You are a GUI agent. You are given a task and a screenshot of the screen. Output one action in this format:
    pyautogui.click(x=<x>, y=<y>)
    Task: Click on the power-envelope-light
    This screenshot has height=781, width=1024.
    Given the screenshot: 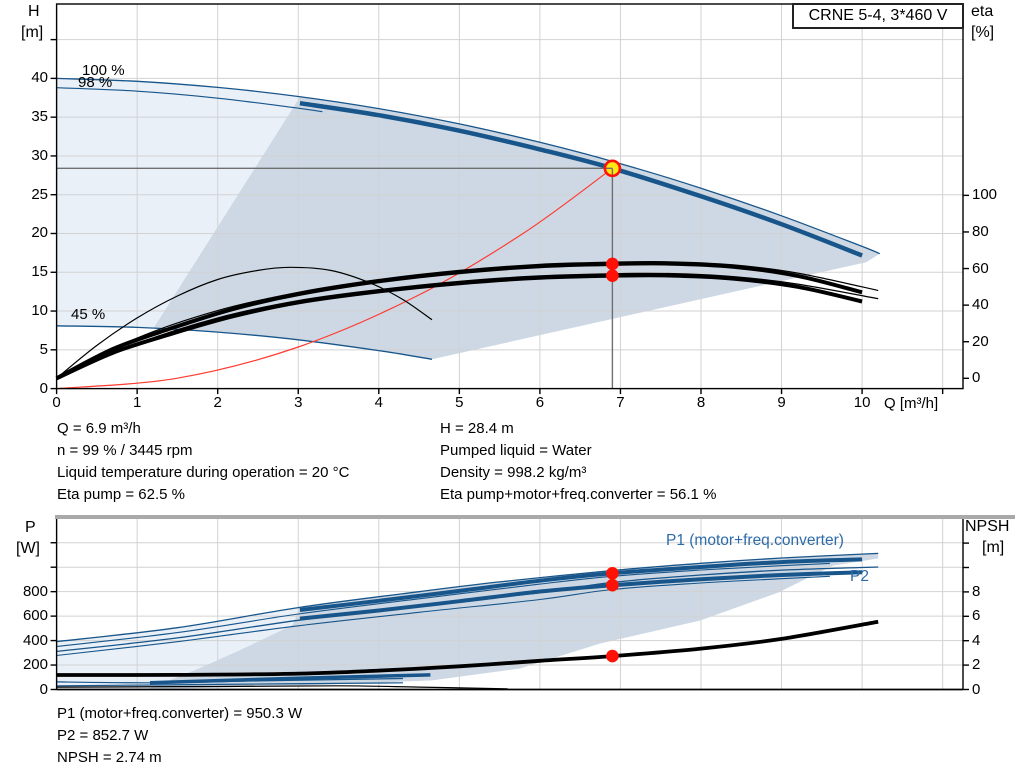 What is the action you would take?
    pyautogui.click(x=178, y=648)
    